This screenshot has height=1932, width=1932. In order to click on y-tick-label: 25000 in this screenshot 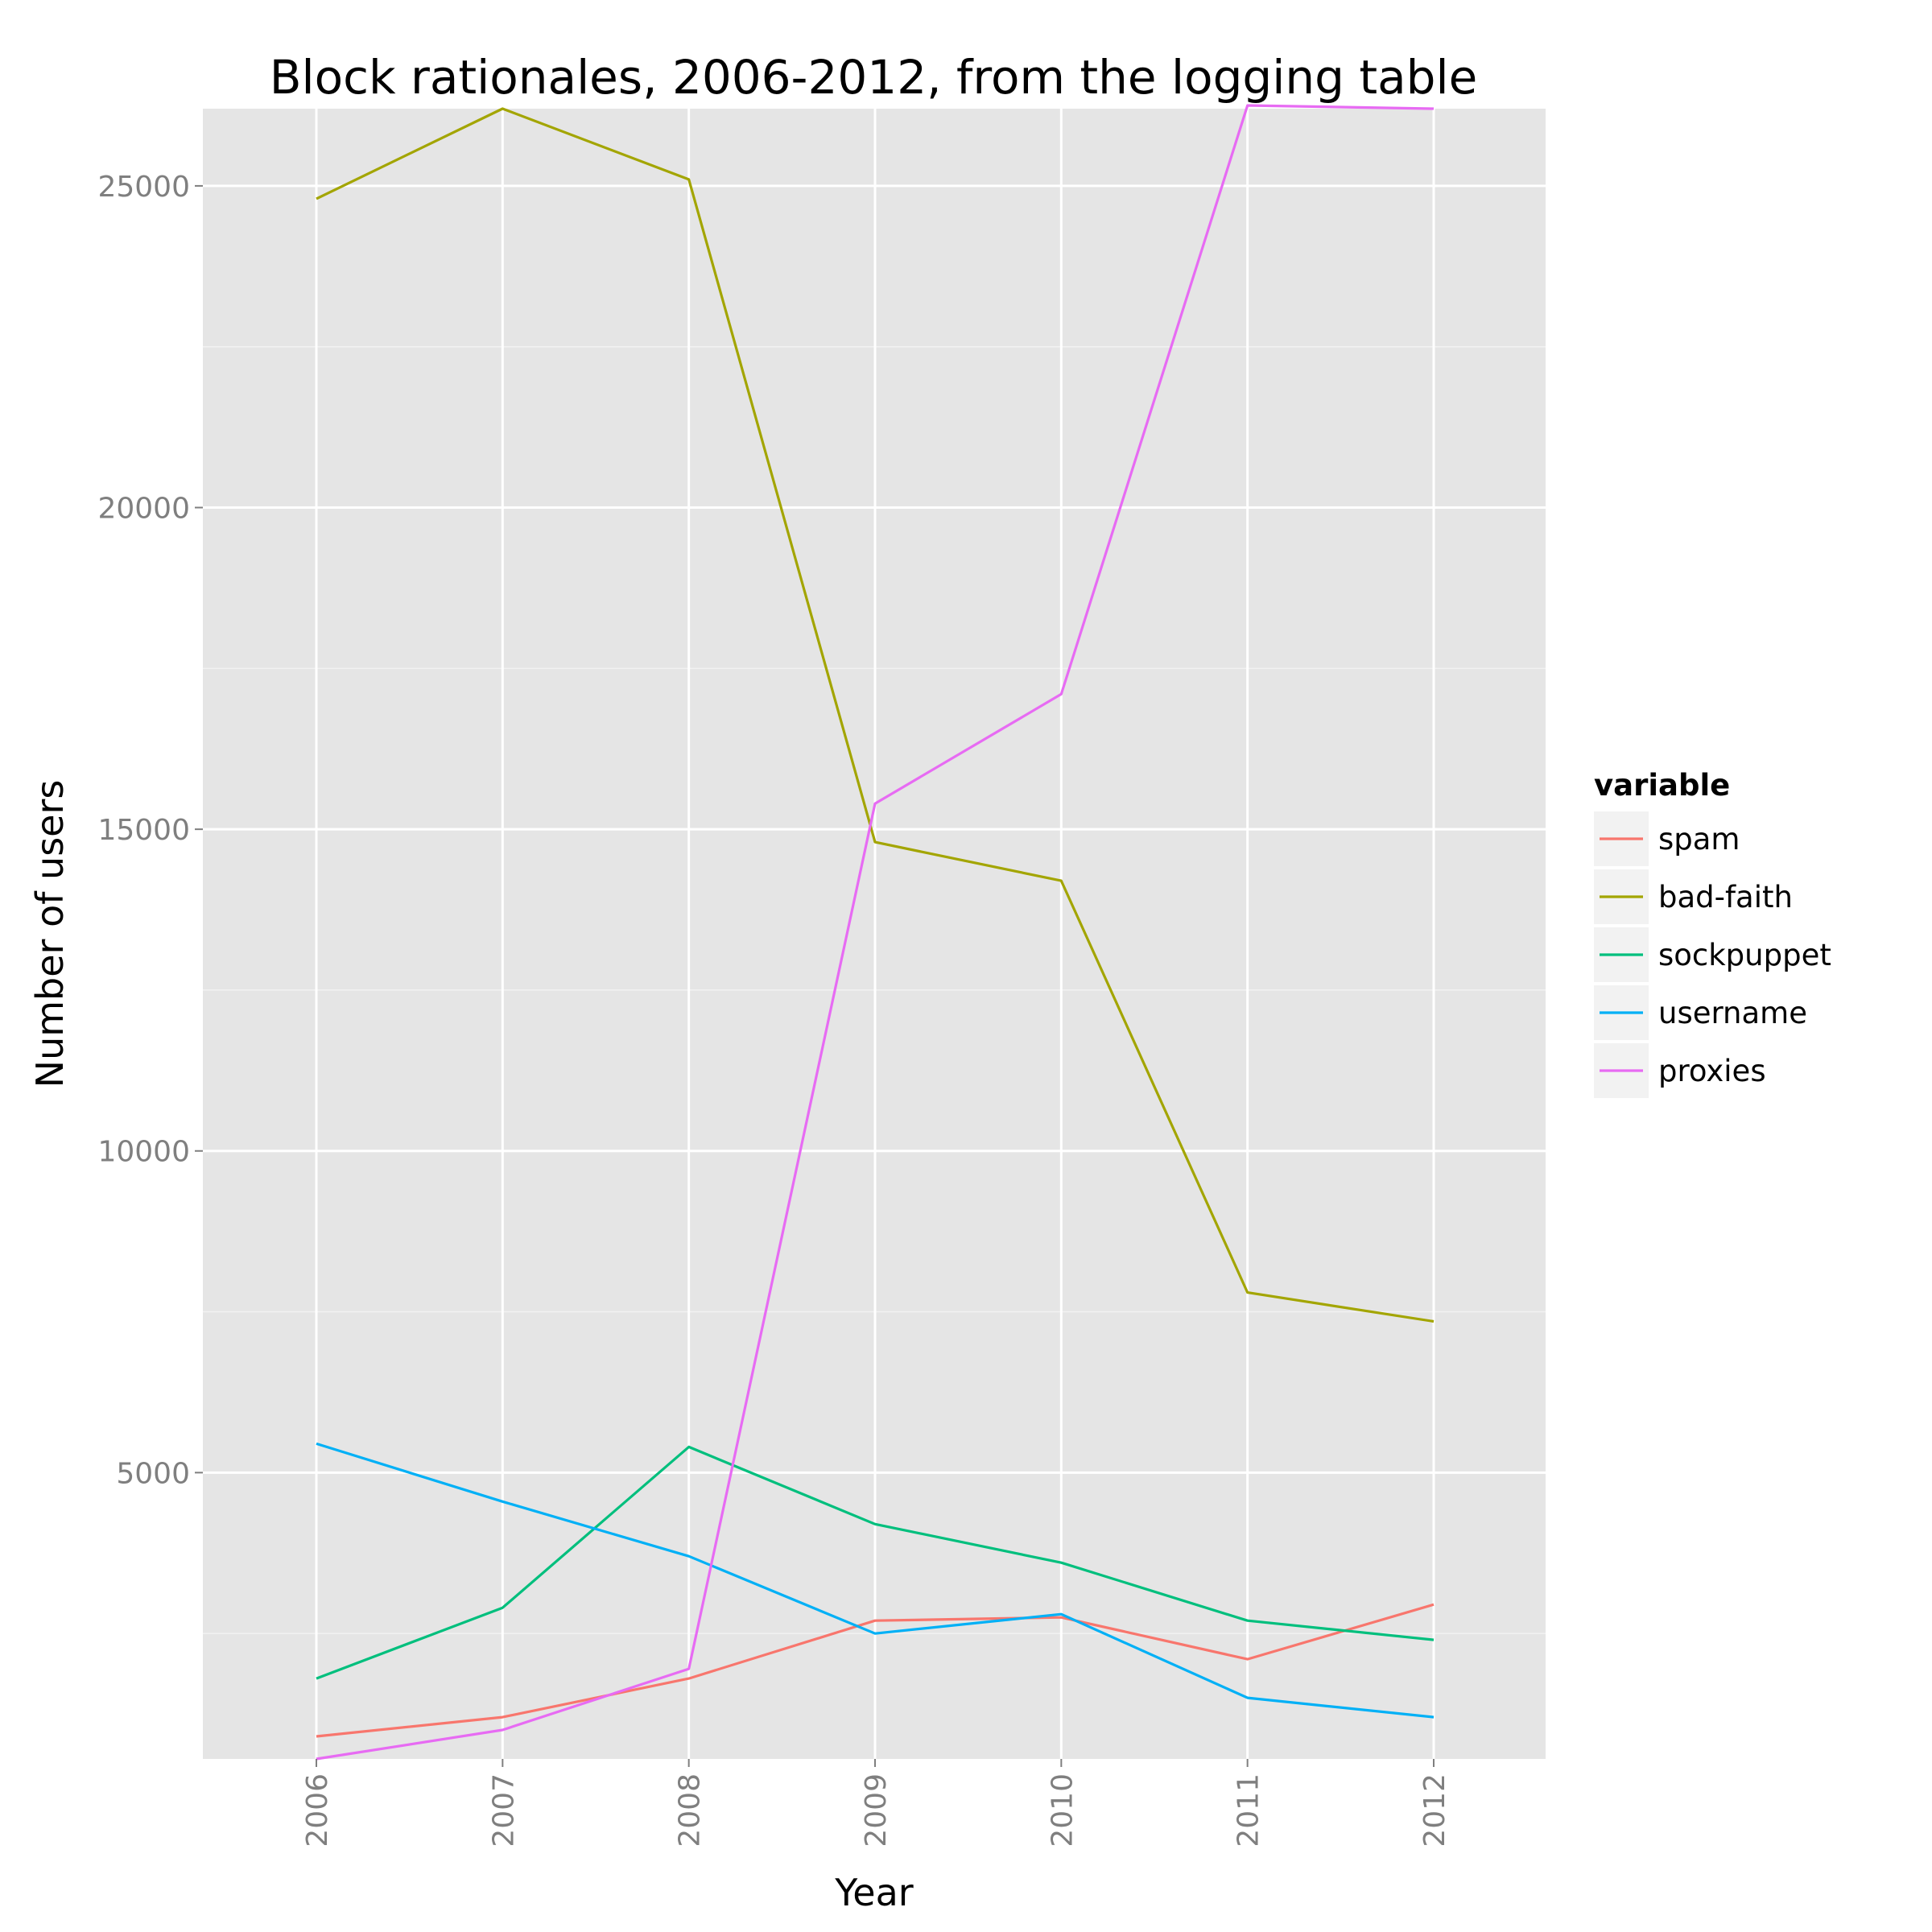, I will do `click(143, 187)`.